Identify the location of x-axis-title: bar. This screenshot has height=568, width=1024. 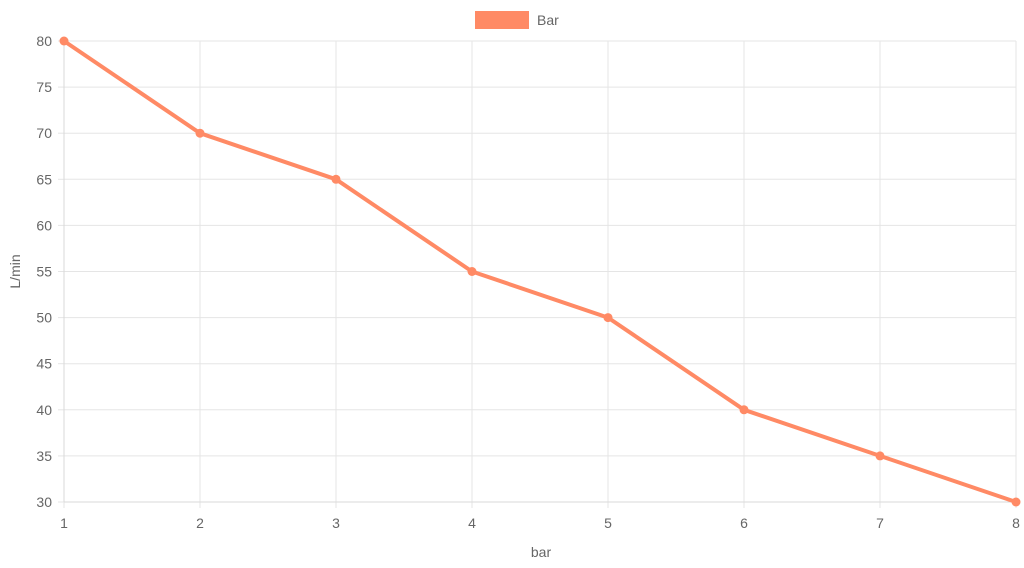
(541, 552).